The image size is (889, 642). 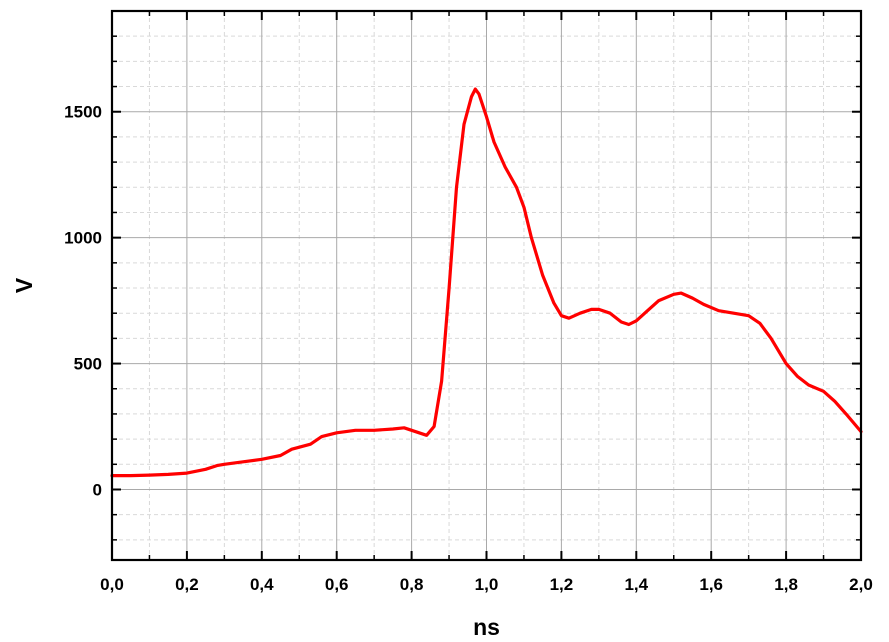 What do you see at coordinates (187, 584) in the screenshot?
I see `x-tick-label: 0,2` at bounding box center [187, 584].